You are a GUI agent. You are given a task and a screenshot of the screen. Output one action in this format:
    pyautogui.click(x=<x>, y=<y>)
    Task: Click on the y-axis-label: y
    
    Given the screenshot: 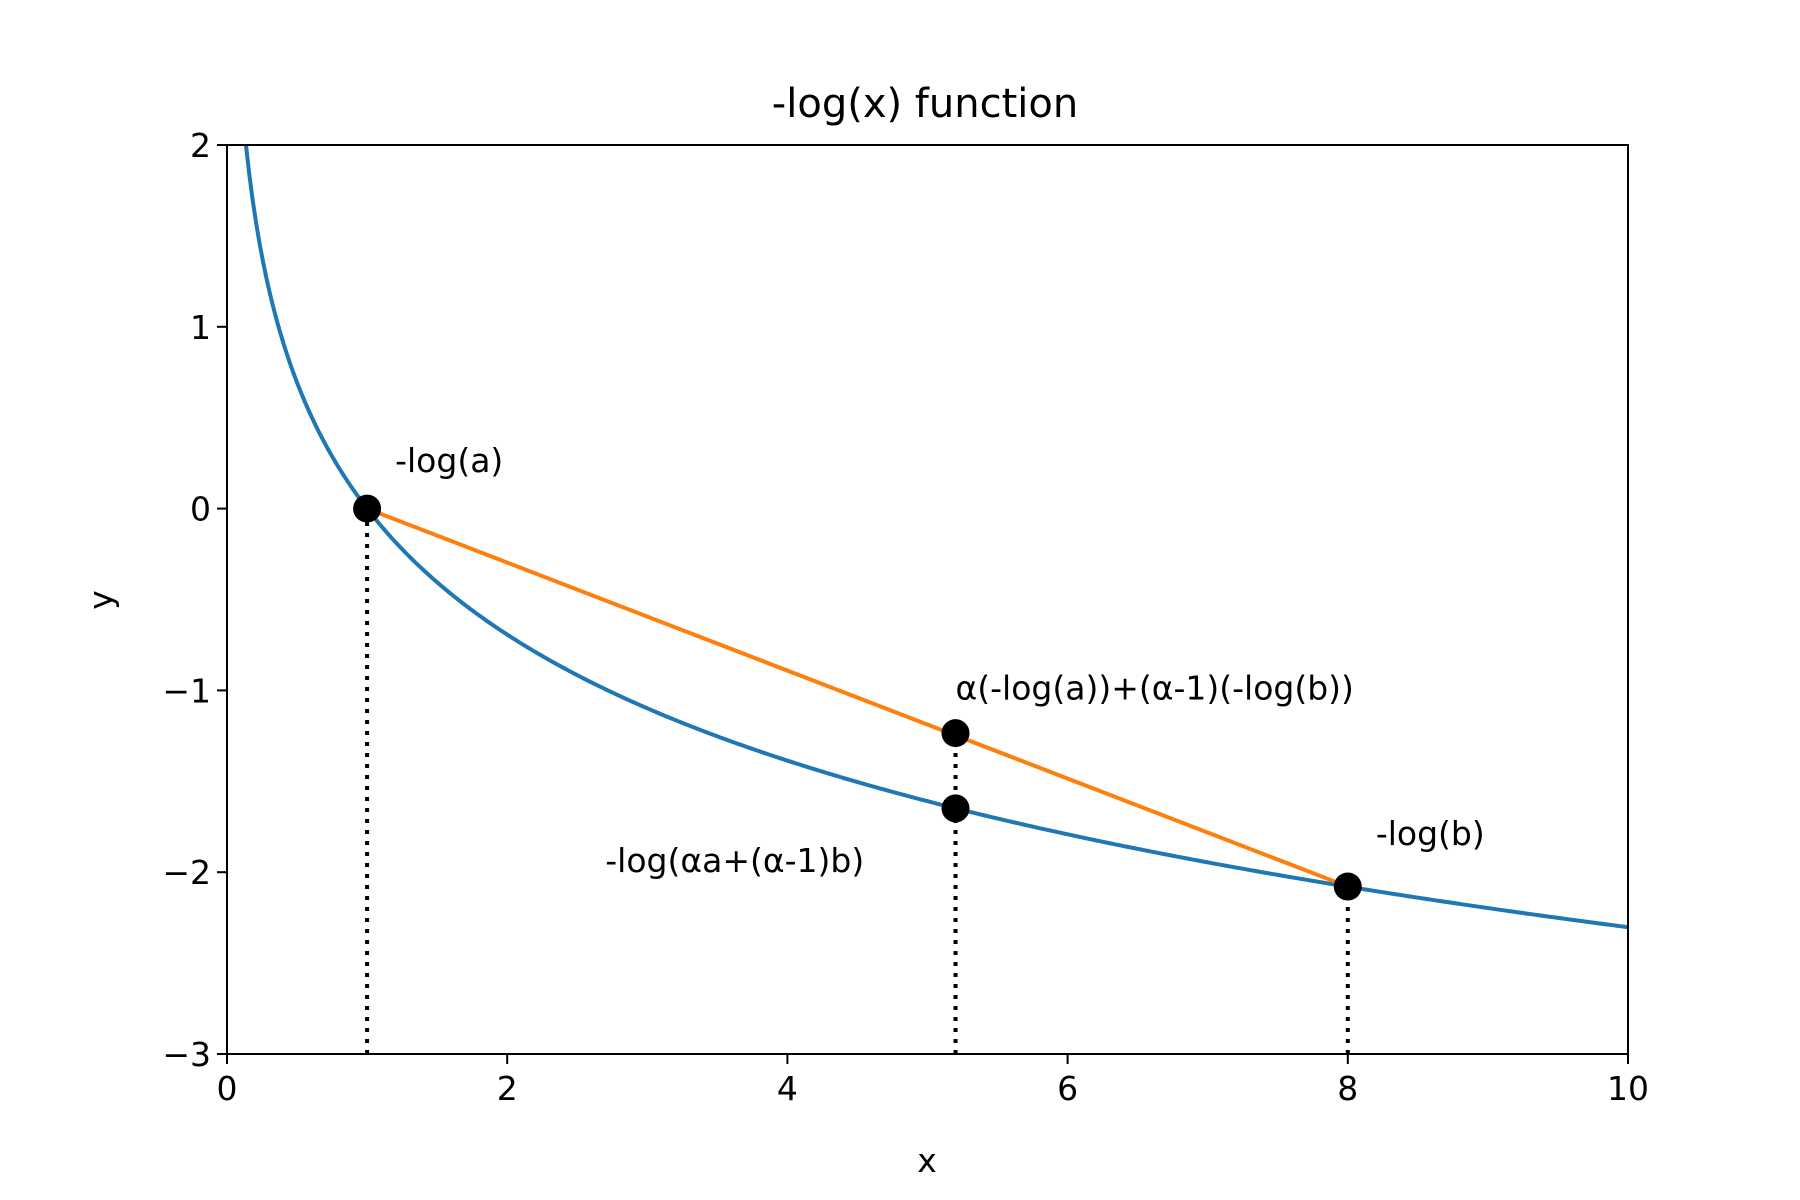 What is the action you would take?
    pyautogui.click(x=100, y=600)
    